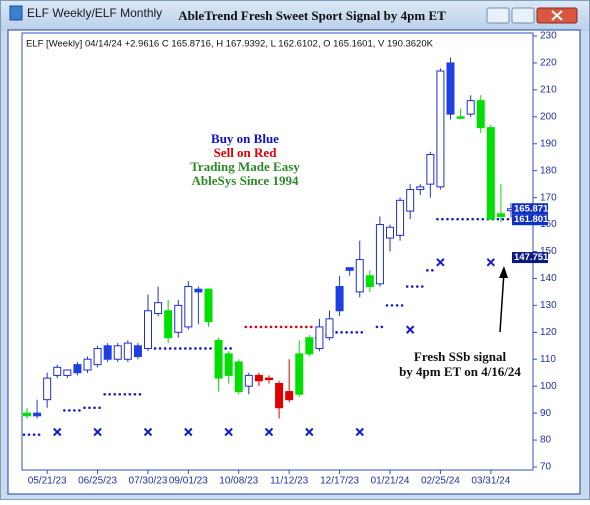  What do you see at coordinates (548, 63) in the screenshot?
I see `y-tick-label: 220` at bounding box center [548, 63].